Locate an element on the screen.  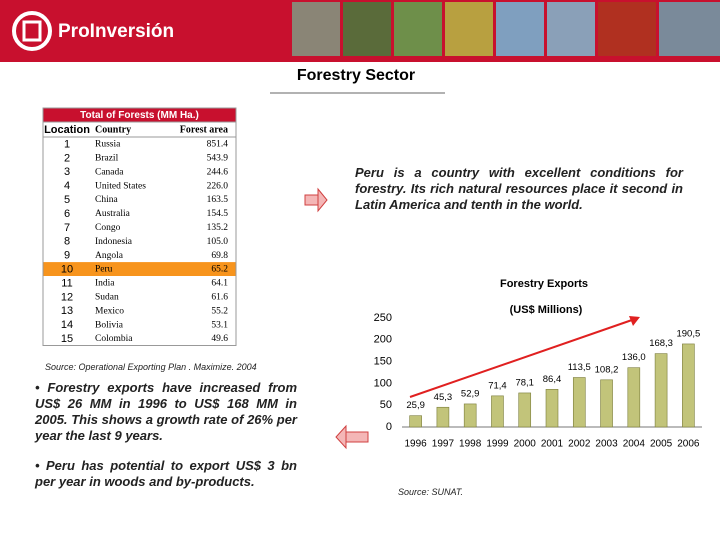
left-arrow is located at coordinates (352, 437).